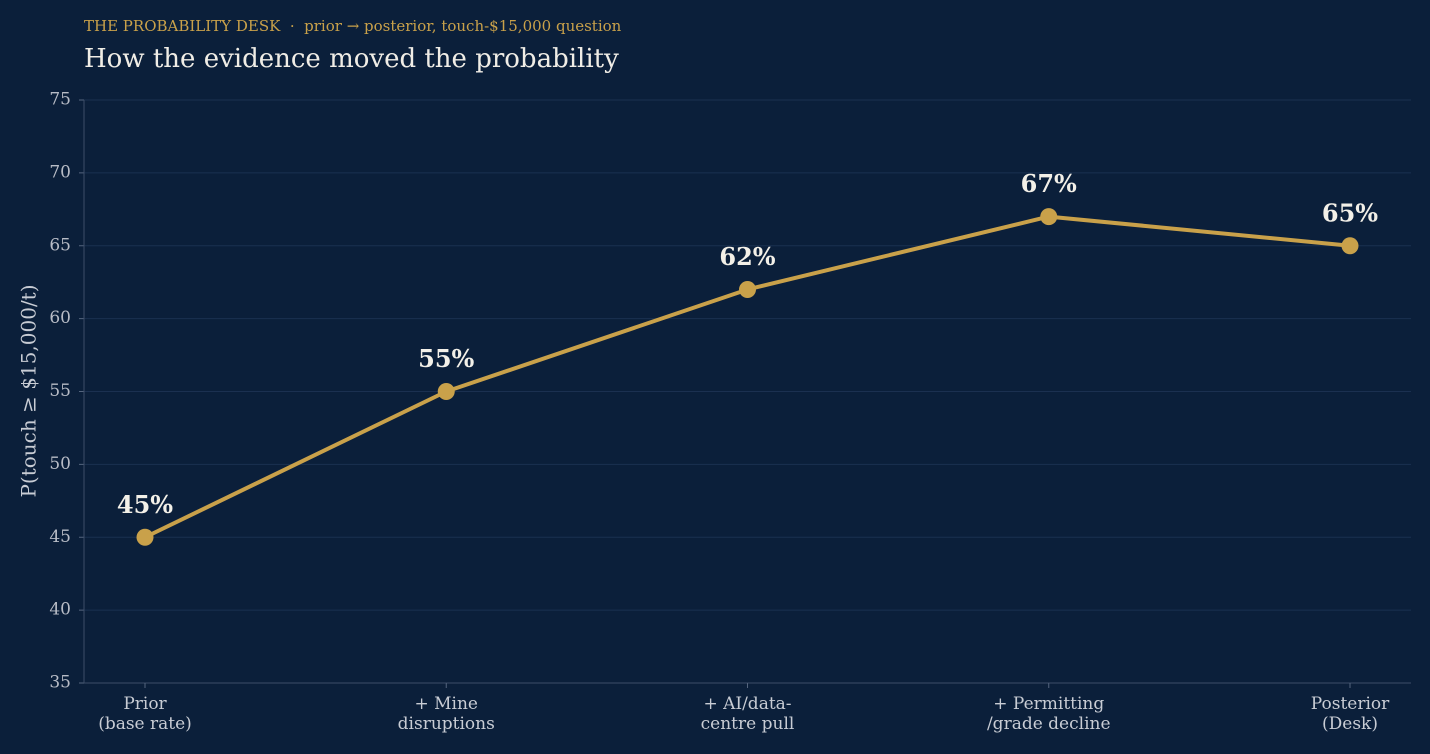 The height and width of the screenshot is (754, 1430). What do you see at coordinates (60, 464) in the screenshot?
I see `y-tick-label: 50` at bounding box center [60, 464].